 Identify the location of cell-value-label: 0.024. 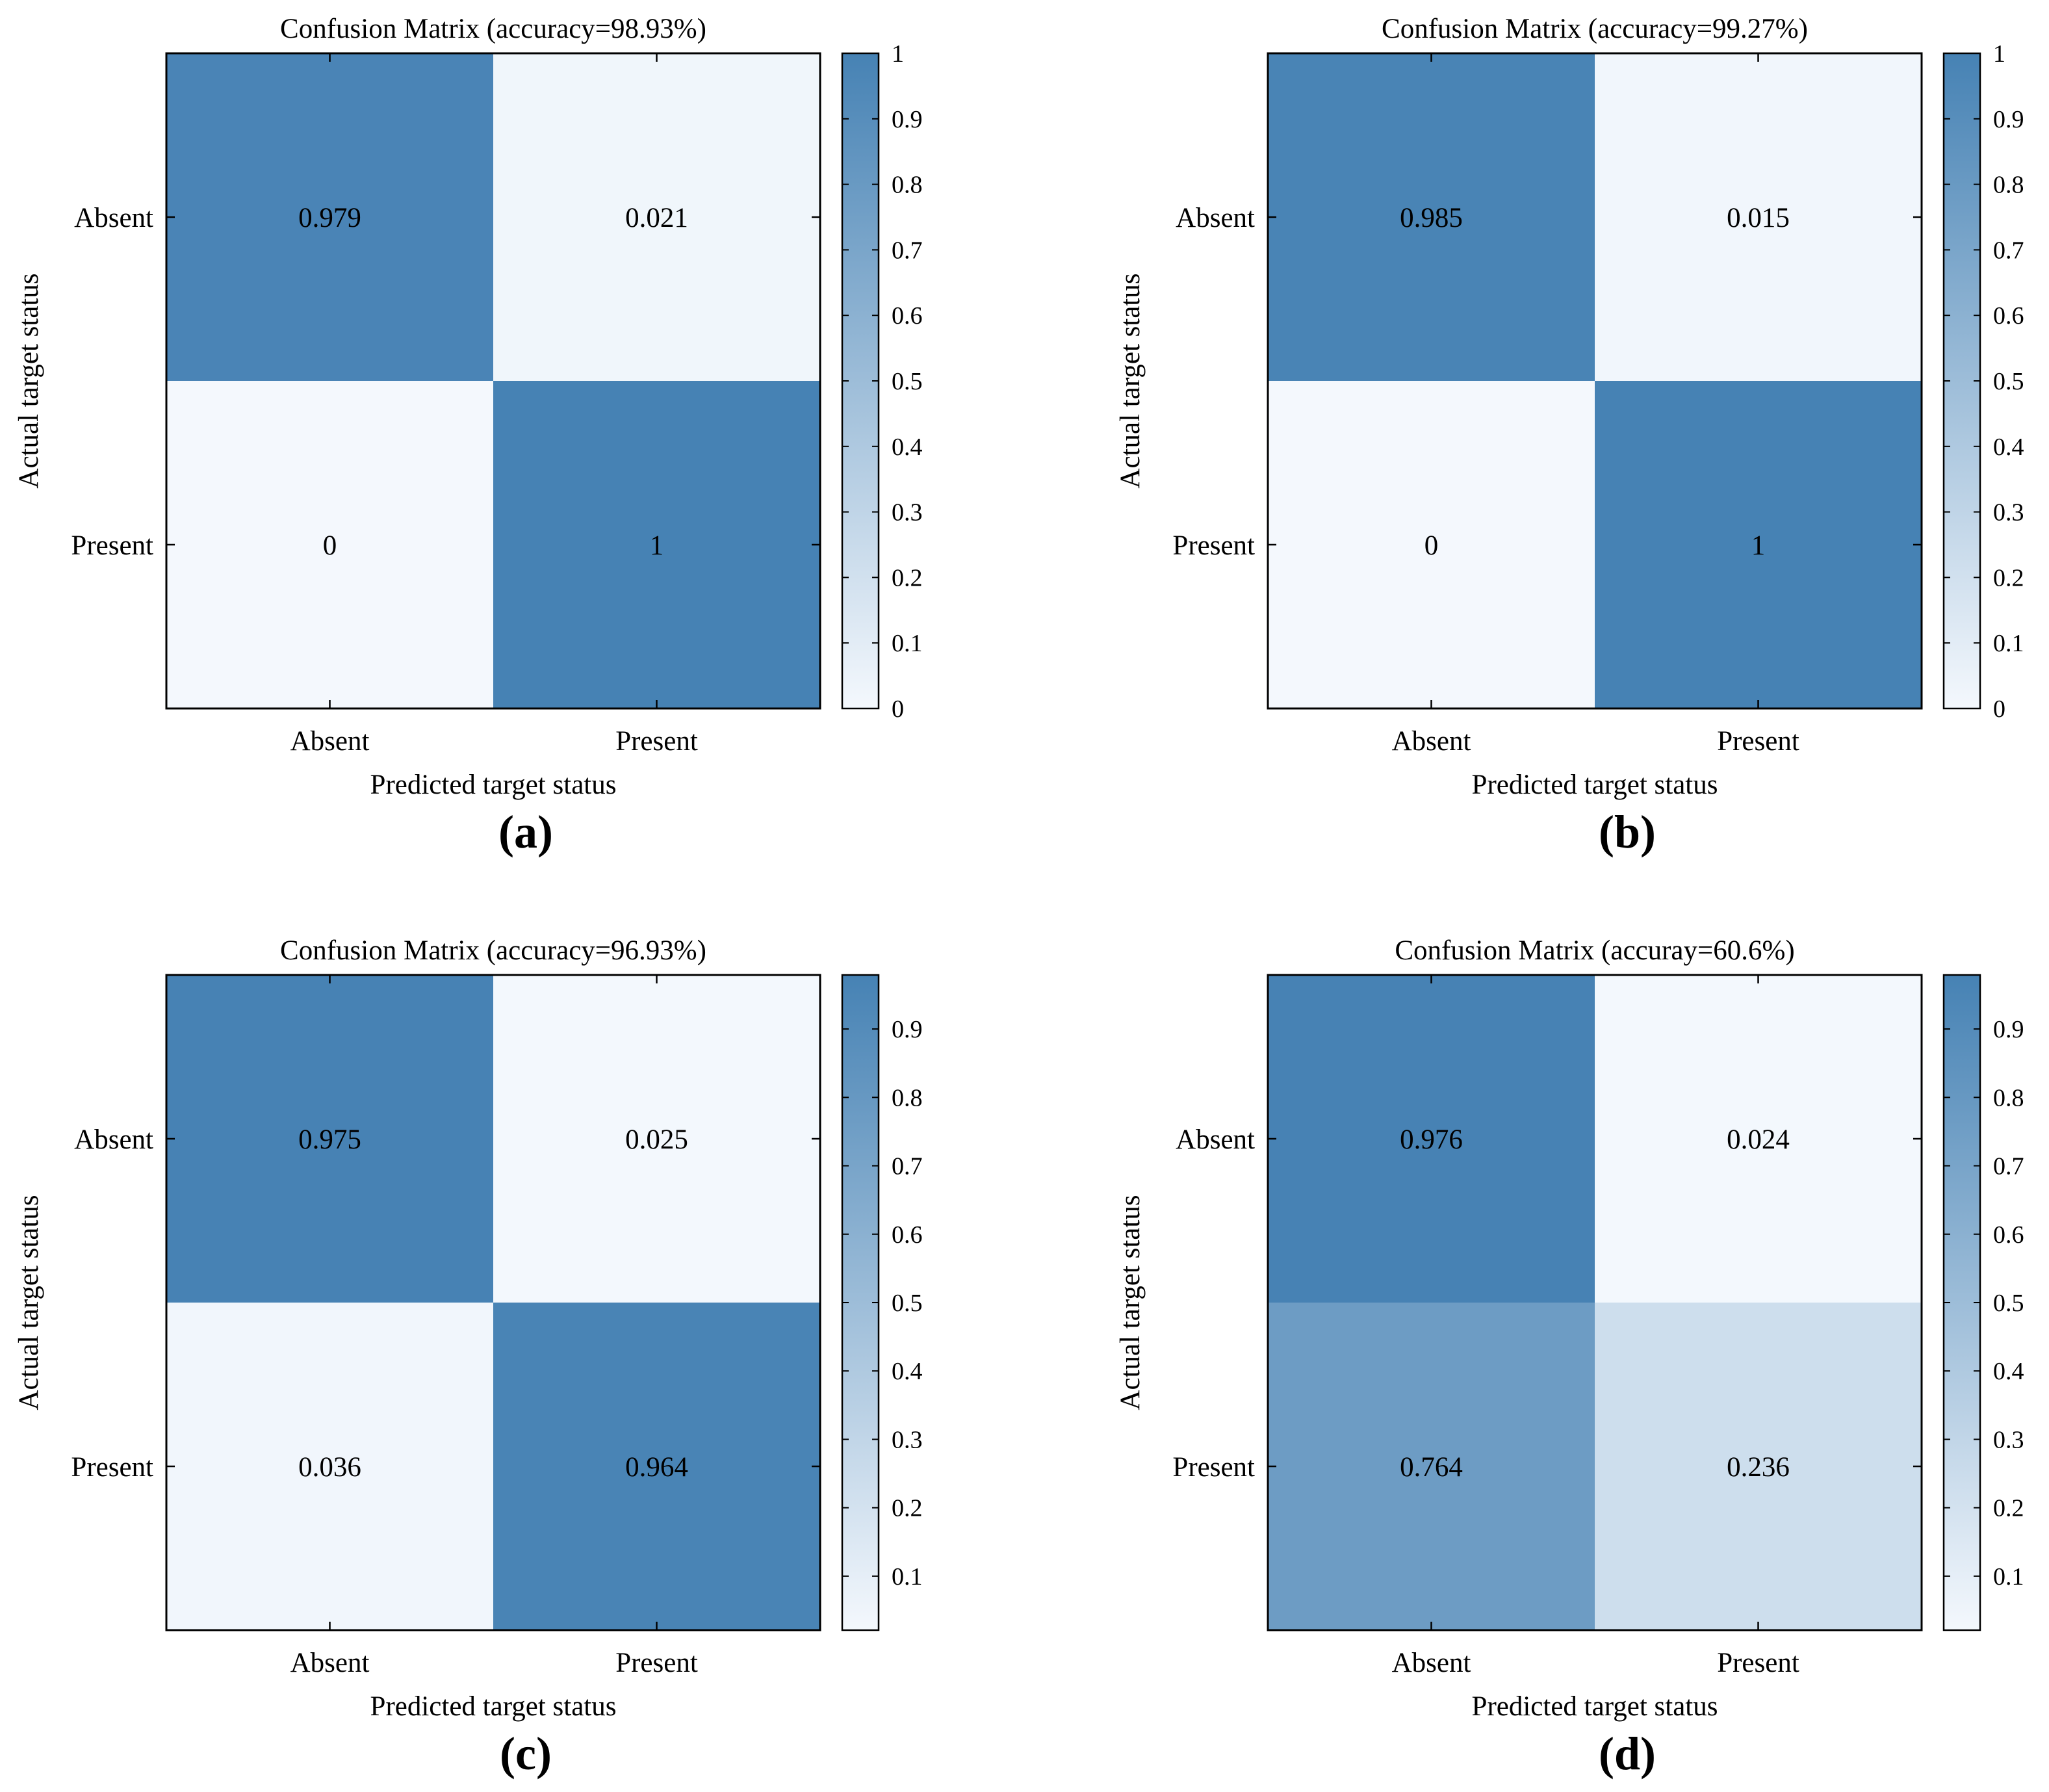
(1758, 1139).